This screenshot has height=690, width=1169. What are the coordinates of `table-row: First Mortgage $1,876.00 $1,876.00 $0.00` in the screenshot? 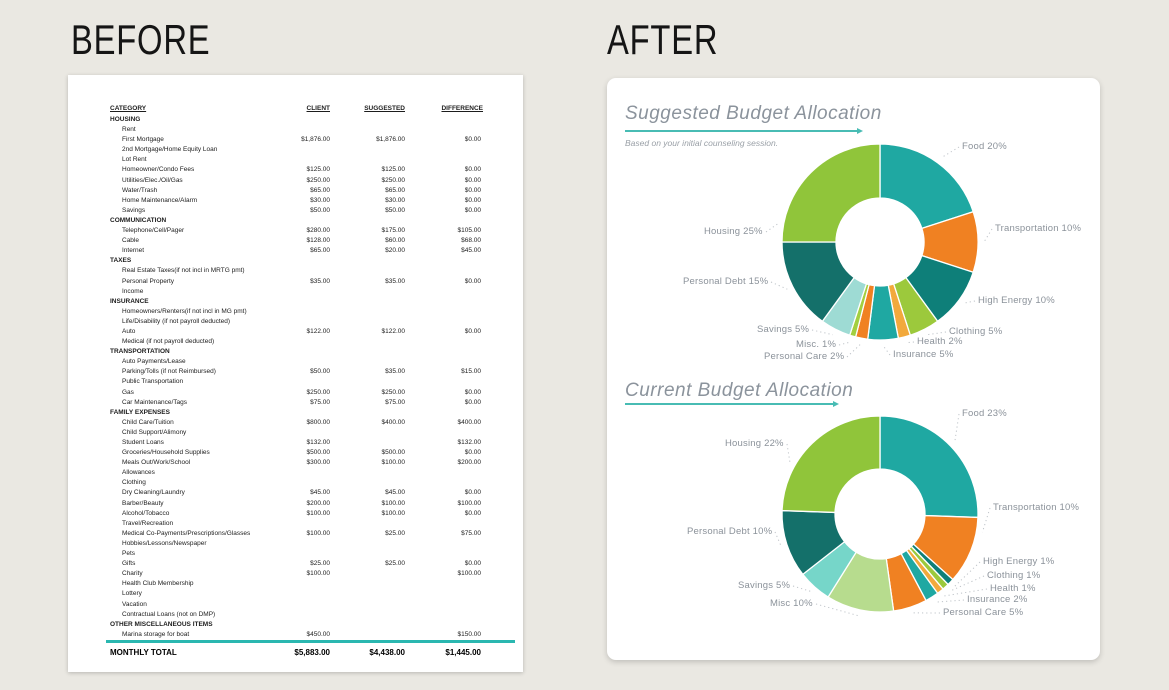 It's located at (310, 140).